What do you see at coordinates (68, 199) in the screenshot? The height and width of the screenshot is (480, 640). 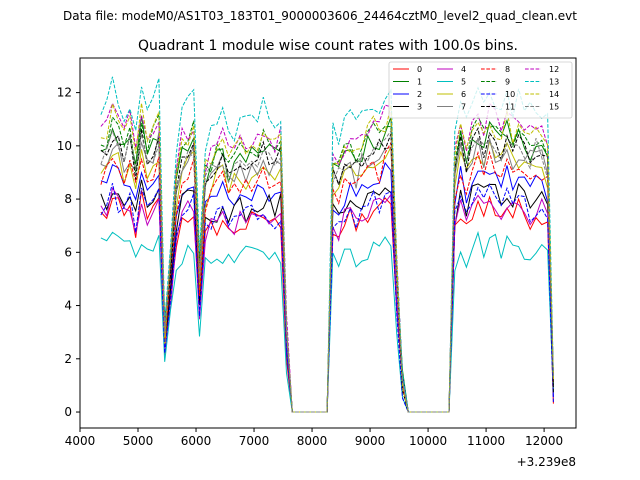 I see `y-tick-label: 8` at bounding box center [68, 199].